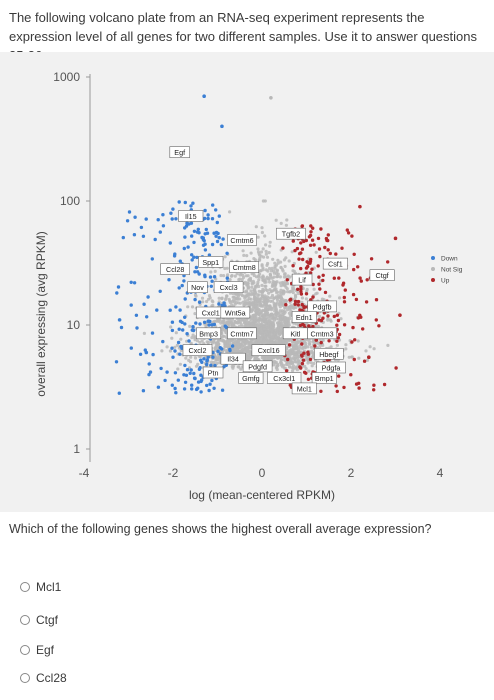 The width and height of the screenshot is (494, 700). What do you see at coordinates (40, 587) in the screenshot?
I see `option-mcl1: Mcl1` at bounding box center [40, 587].